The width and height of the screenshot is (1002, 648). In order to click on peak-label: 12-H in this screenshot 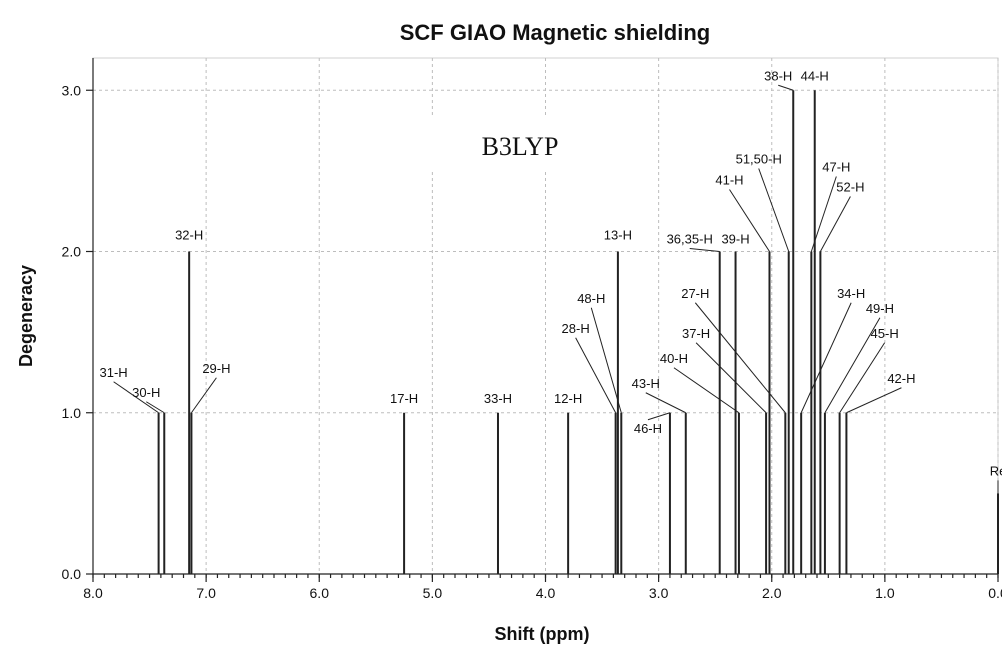, I will do `click(568, 398)`.